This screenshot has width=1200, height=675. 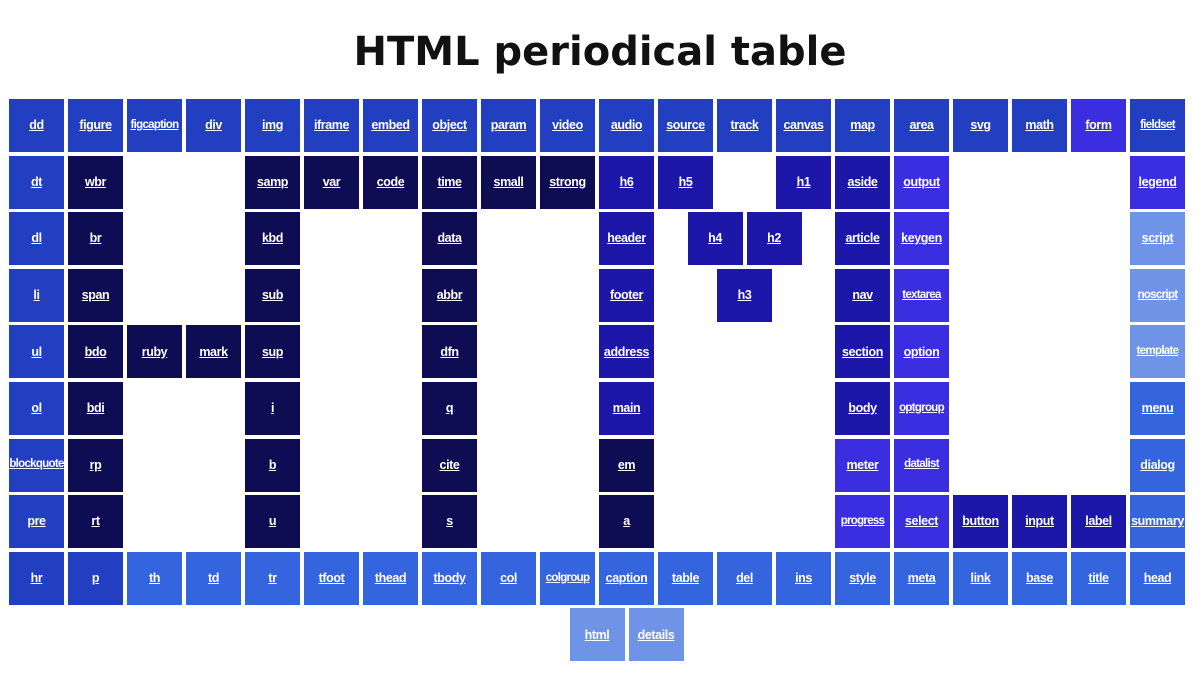 What do you see at coordinates (95, 352) in the screenshot?
I see `element-tile-bdo: bdo` at bounding box center [95, 352].